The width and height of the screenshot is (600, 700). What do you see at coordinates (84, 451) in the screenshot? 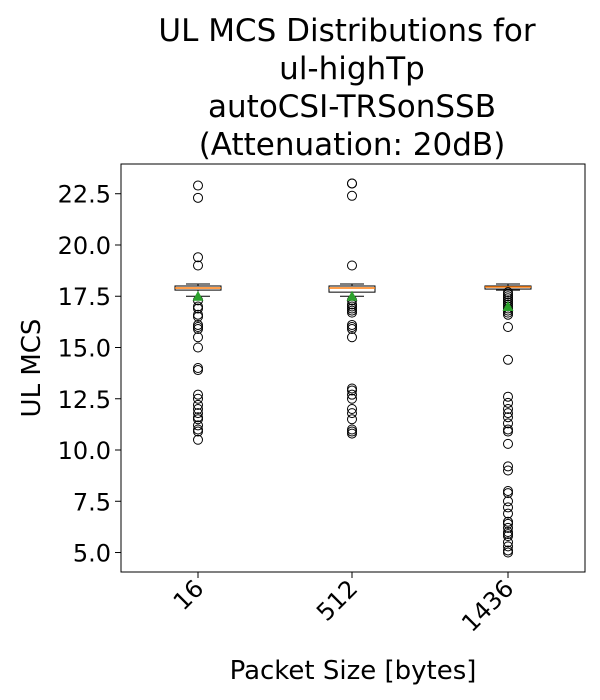
I see `y-tick-label: 10.0` at bounding box center [84, 451].